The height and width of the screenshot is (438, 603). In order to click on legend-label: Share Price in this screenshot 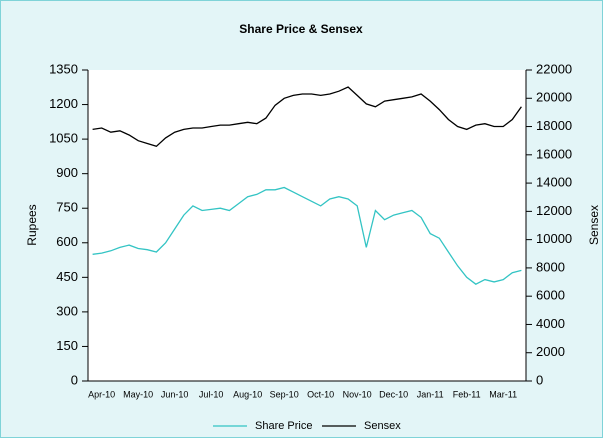, I will do `click(283, 426)`.